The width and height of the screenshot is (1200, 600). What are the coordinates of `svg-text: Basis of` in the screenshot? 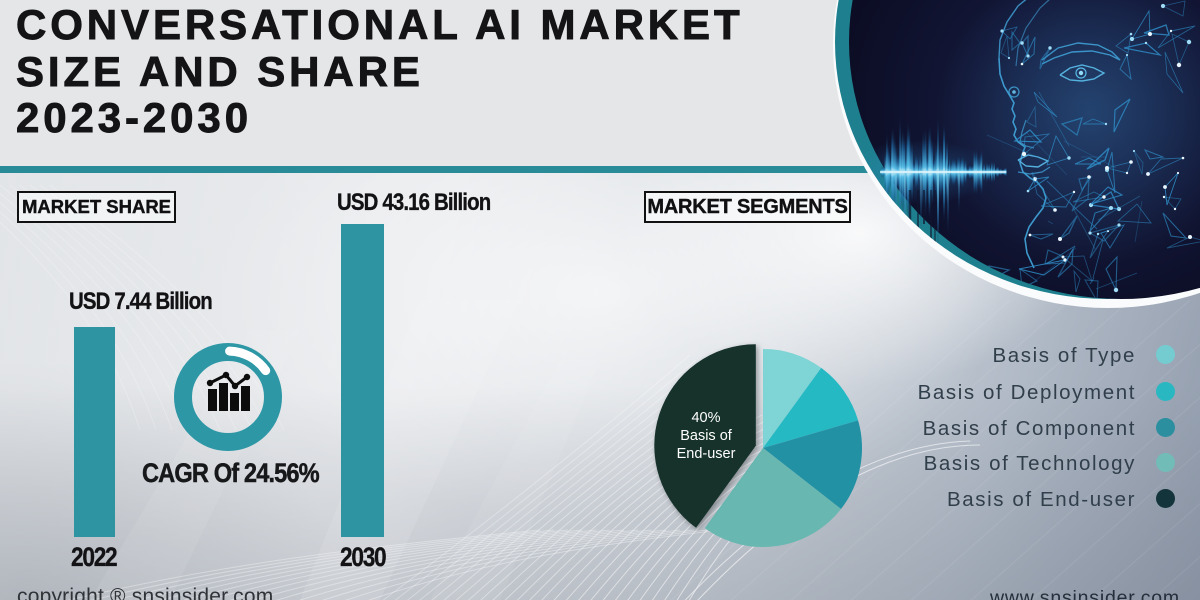 It's located at (706, 436).